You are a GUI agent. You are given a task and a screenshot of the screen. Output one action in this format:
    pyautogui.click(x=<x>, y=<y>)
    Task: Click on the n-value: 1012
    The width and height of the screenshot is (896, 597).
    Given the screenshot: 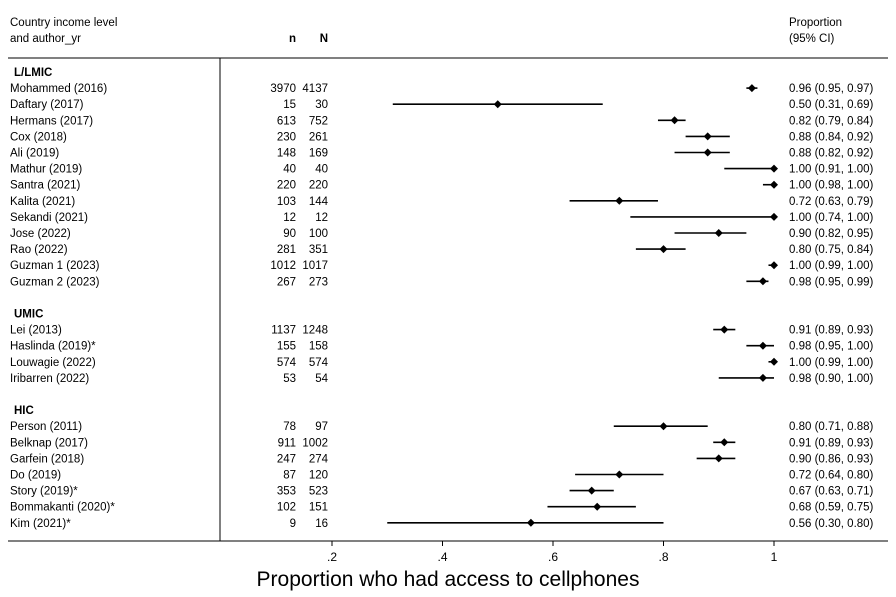 What is the action you would take?
    pyautogui.click(x=283, y=266)
    